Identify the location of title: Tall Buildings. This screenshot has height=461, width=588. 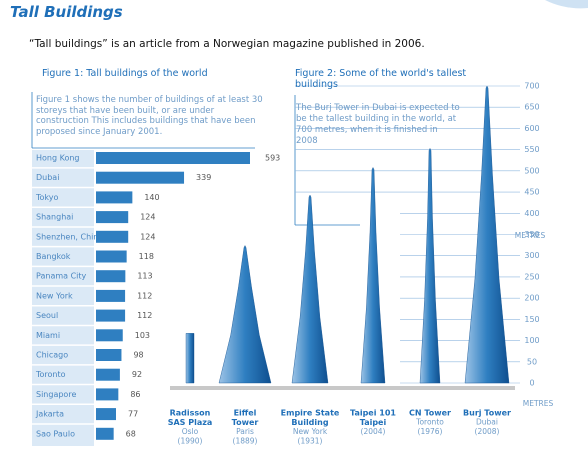
(66, 12).